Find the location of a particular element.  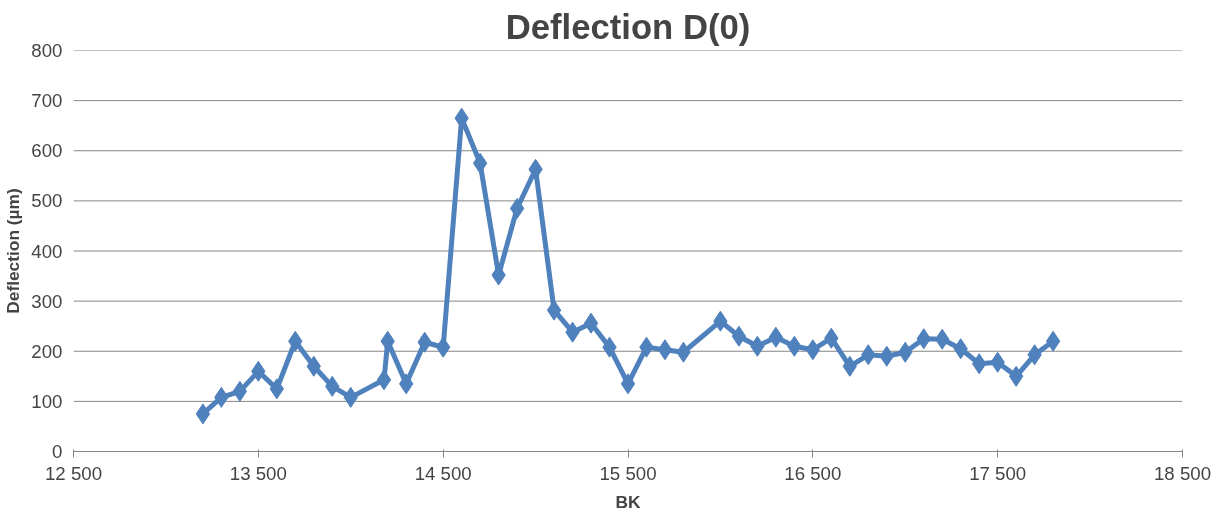

x-tick-label: 16 500 is located at coordinates (813, 473).